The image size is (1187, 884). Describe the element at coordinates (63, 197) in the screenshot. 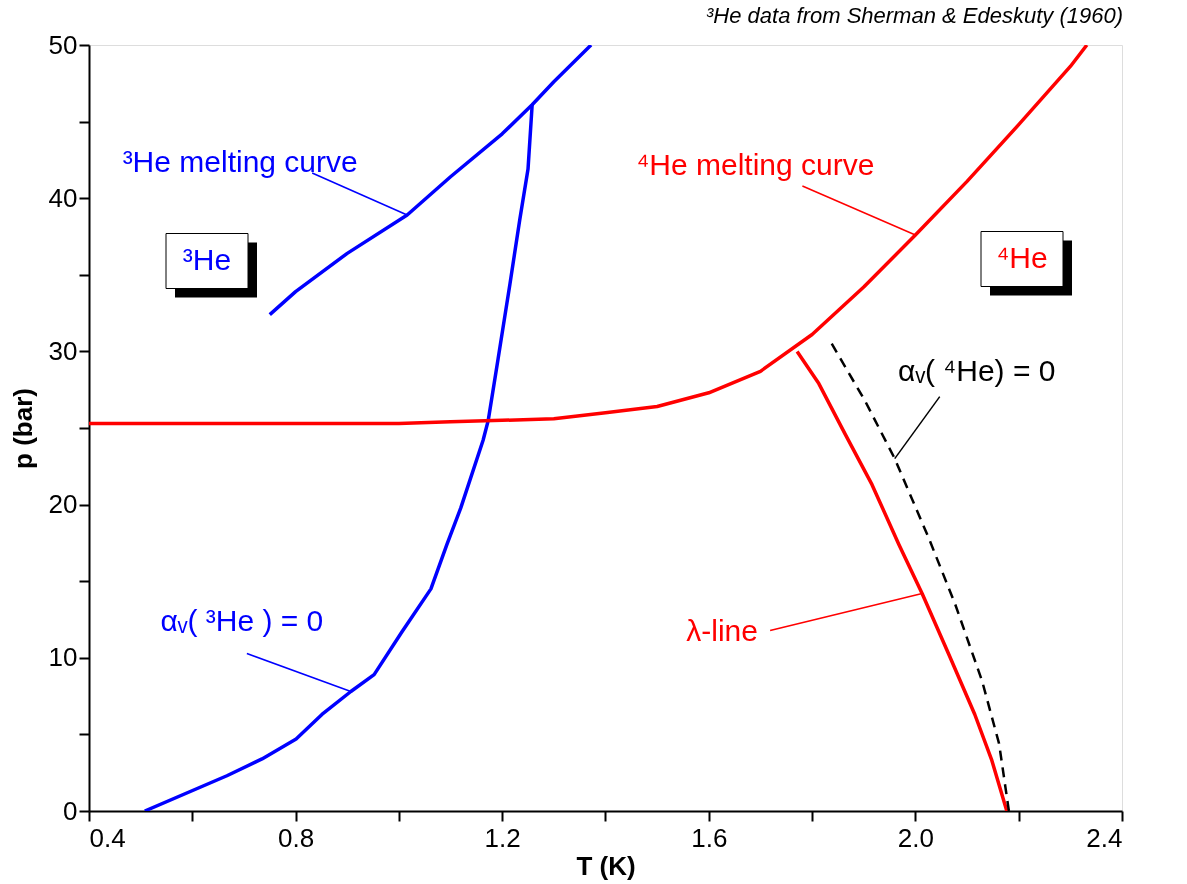

I see `y-tick-label: 40` at that location.